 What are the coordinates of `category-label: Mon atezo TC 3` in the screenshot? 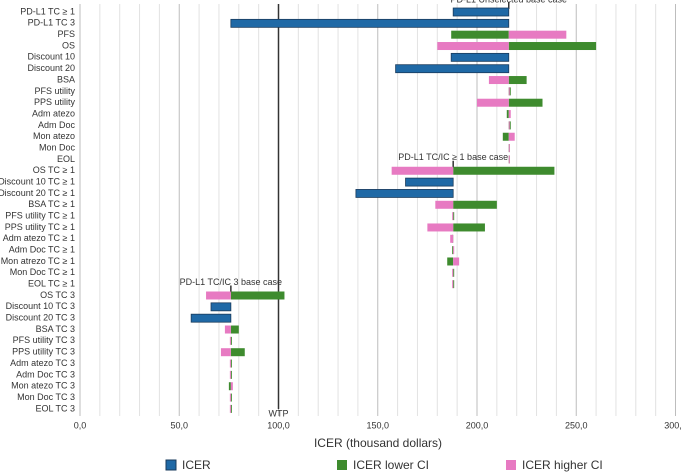 It's located at (43, 386).